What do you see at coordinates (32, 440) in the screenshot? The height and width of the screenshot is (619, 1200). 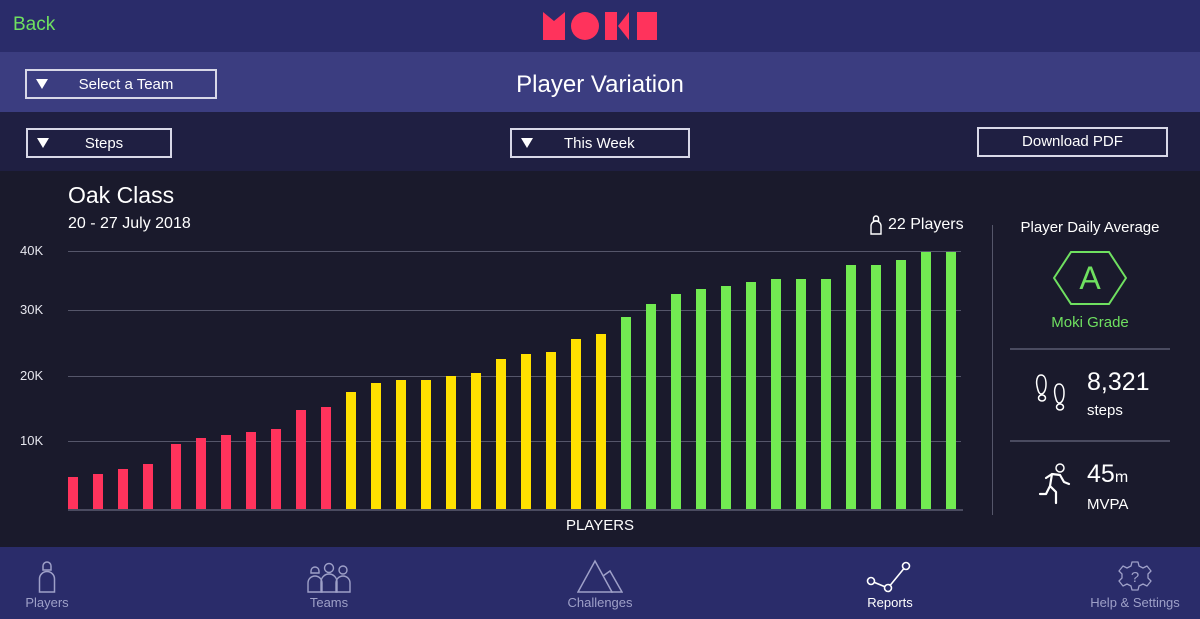 I see `y-tick-label: 10K` at bounding box center [32, 440].